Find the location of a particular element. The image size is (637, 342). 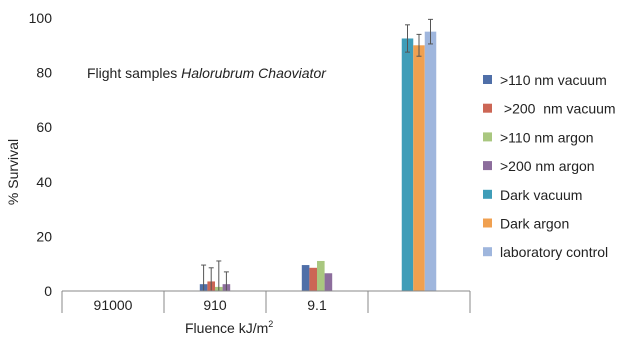

x-tick-label: 910 is located at coordinates (215, 305).